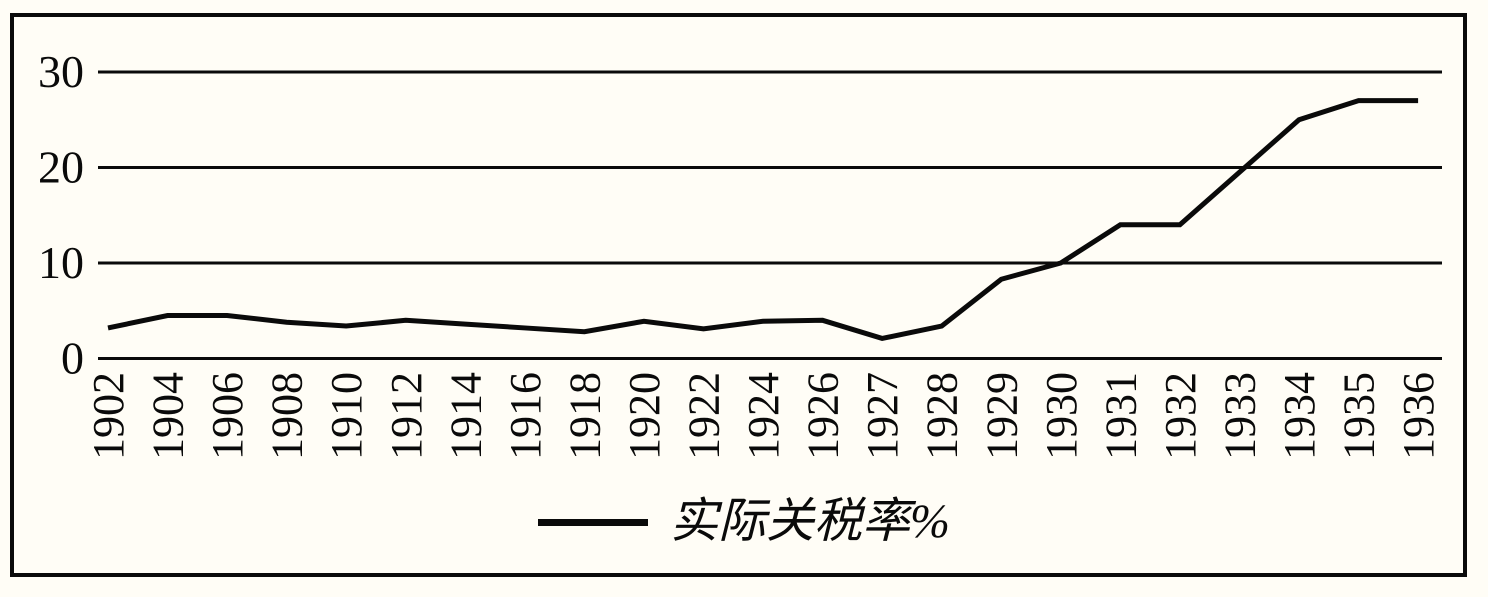  What do you see at coordinates (644, 416) in the screenshot?
I see `x-tick-label: 1920` at bounding box center [644, 416].